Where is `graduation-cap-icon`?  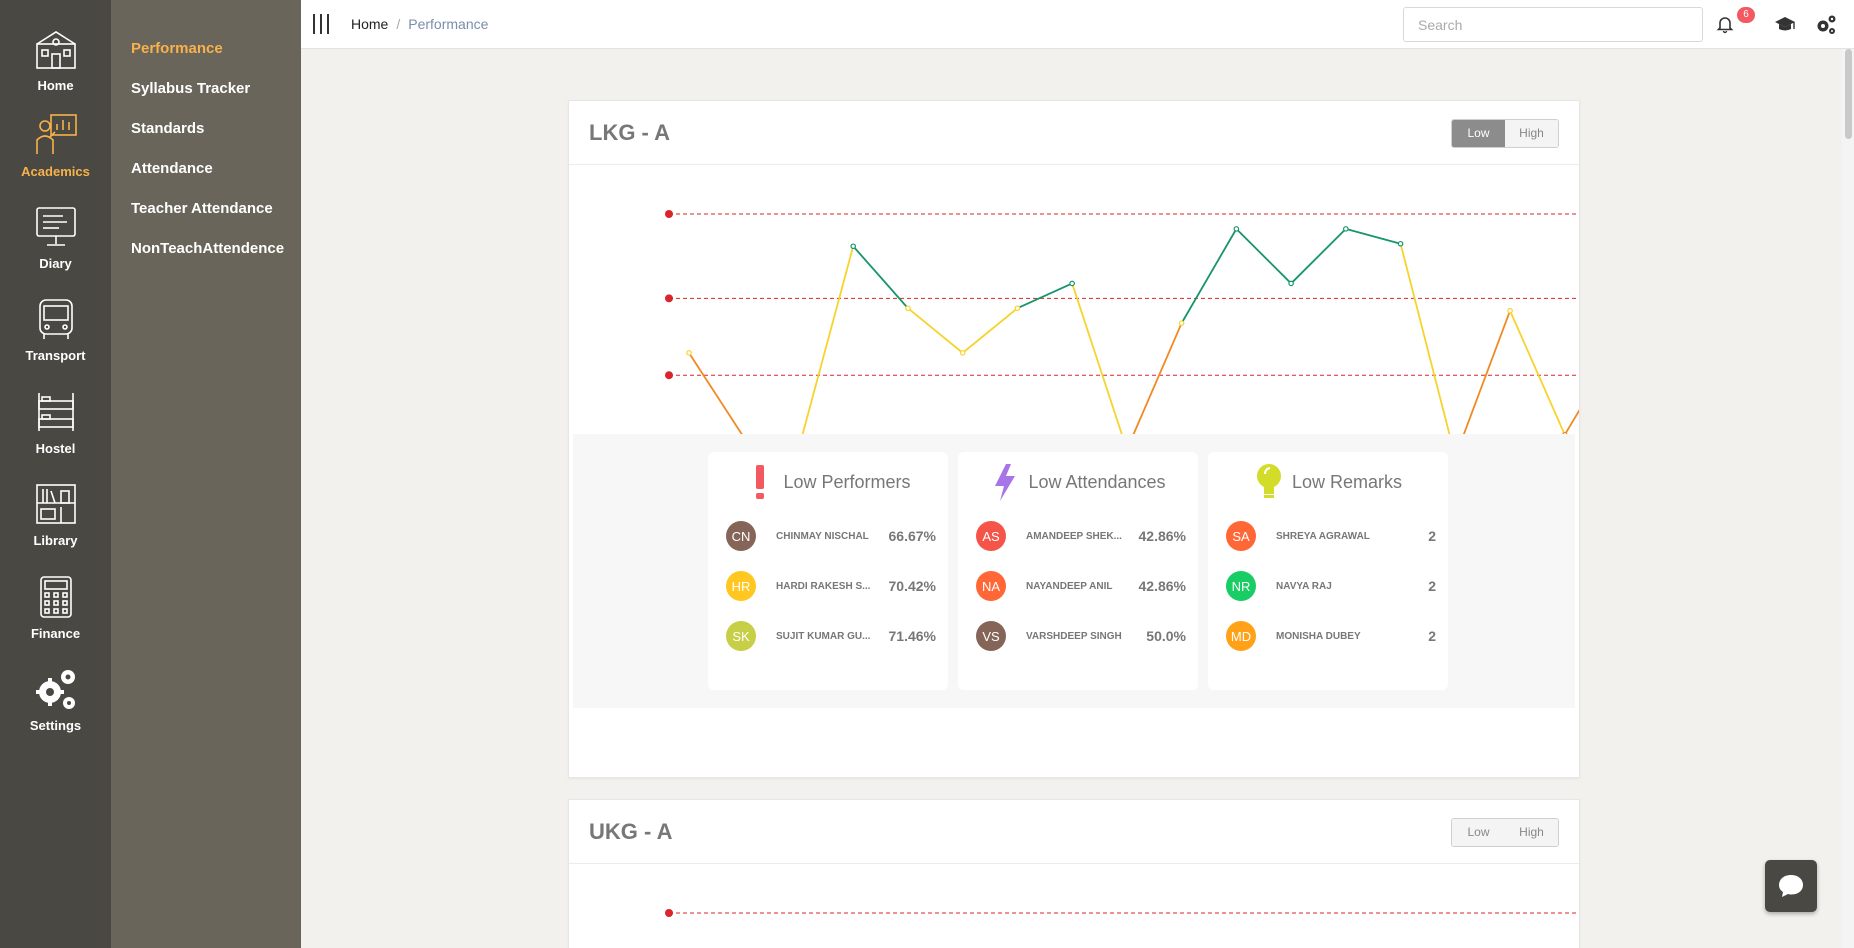
graduation-cap-icon is located at coordinates (1785, 24).